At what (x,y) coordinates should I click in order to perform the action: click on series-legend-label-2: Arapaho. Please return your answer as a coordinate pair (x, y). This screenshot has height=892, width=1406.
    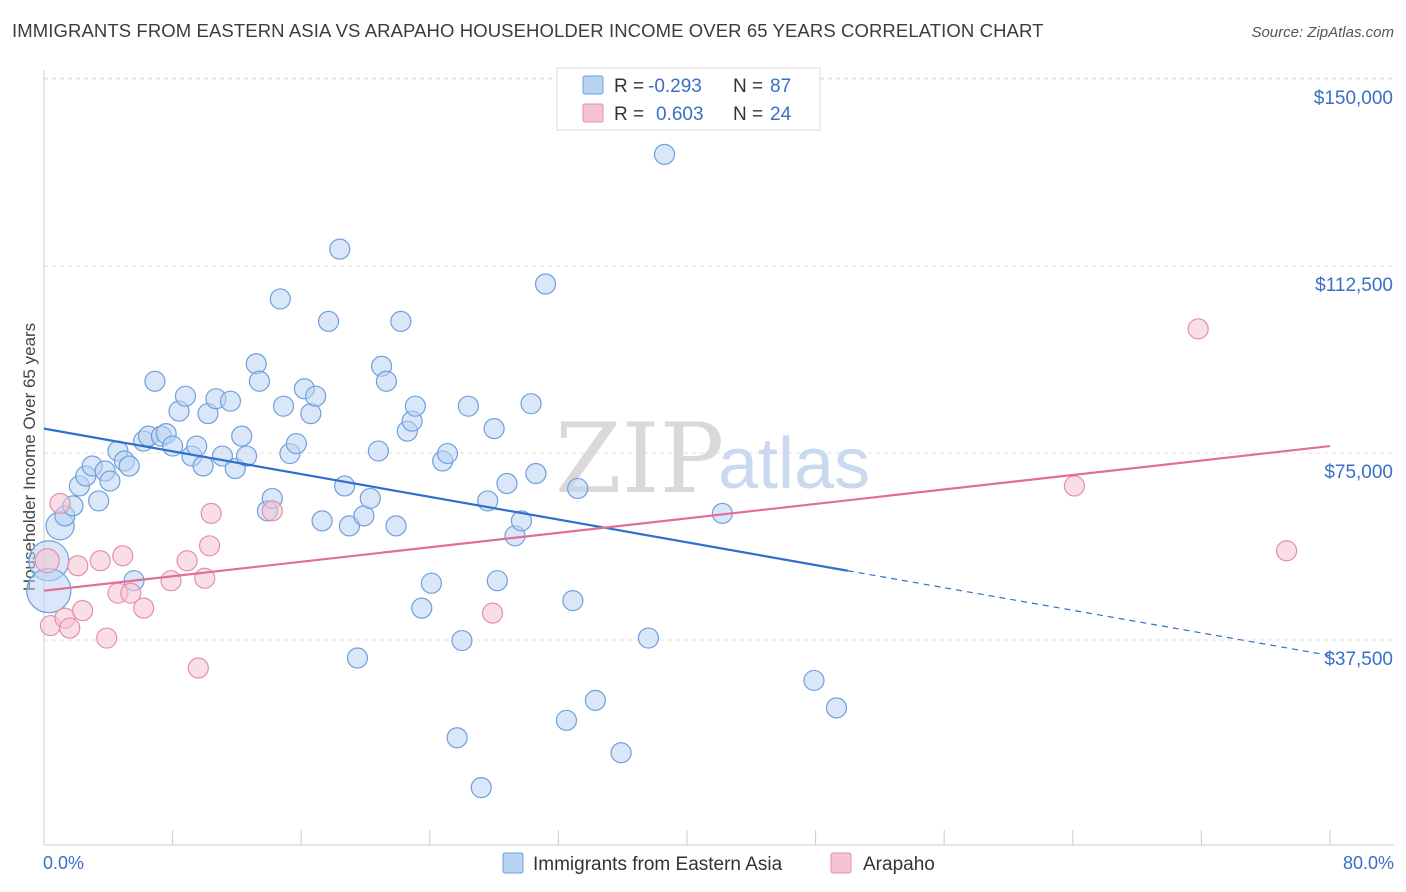
    Looking at the image, I should click on (899, 864).